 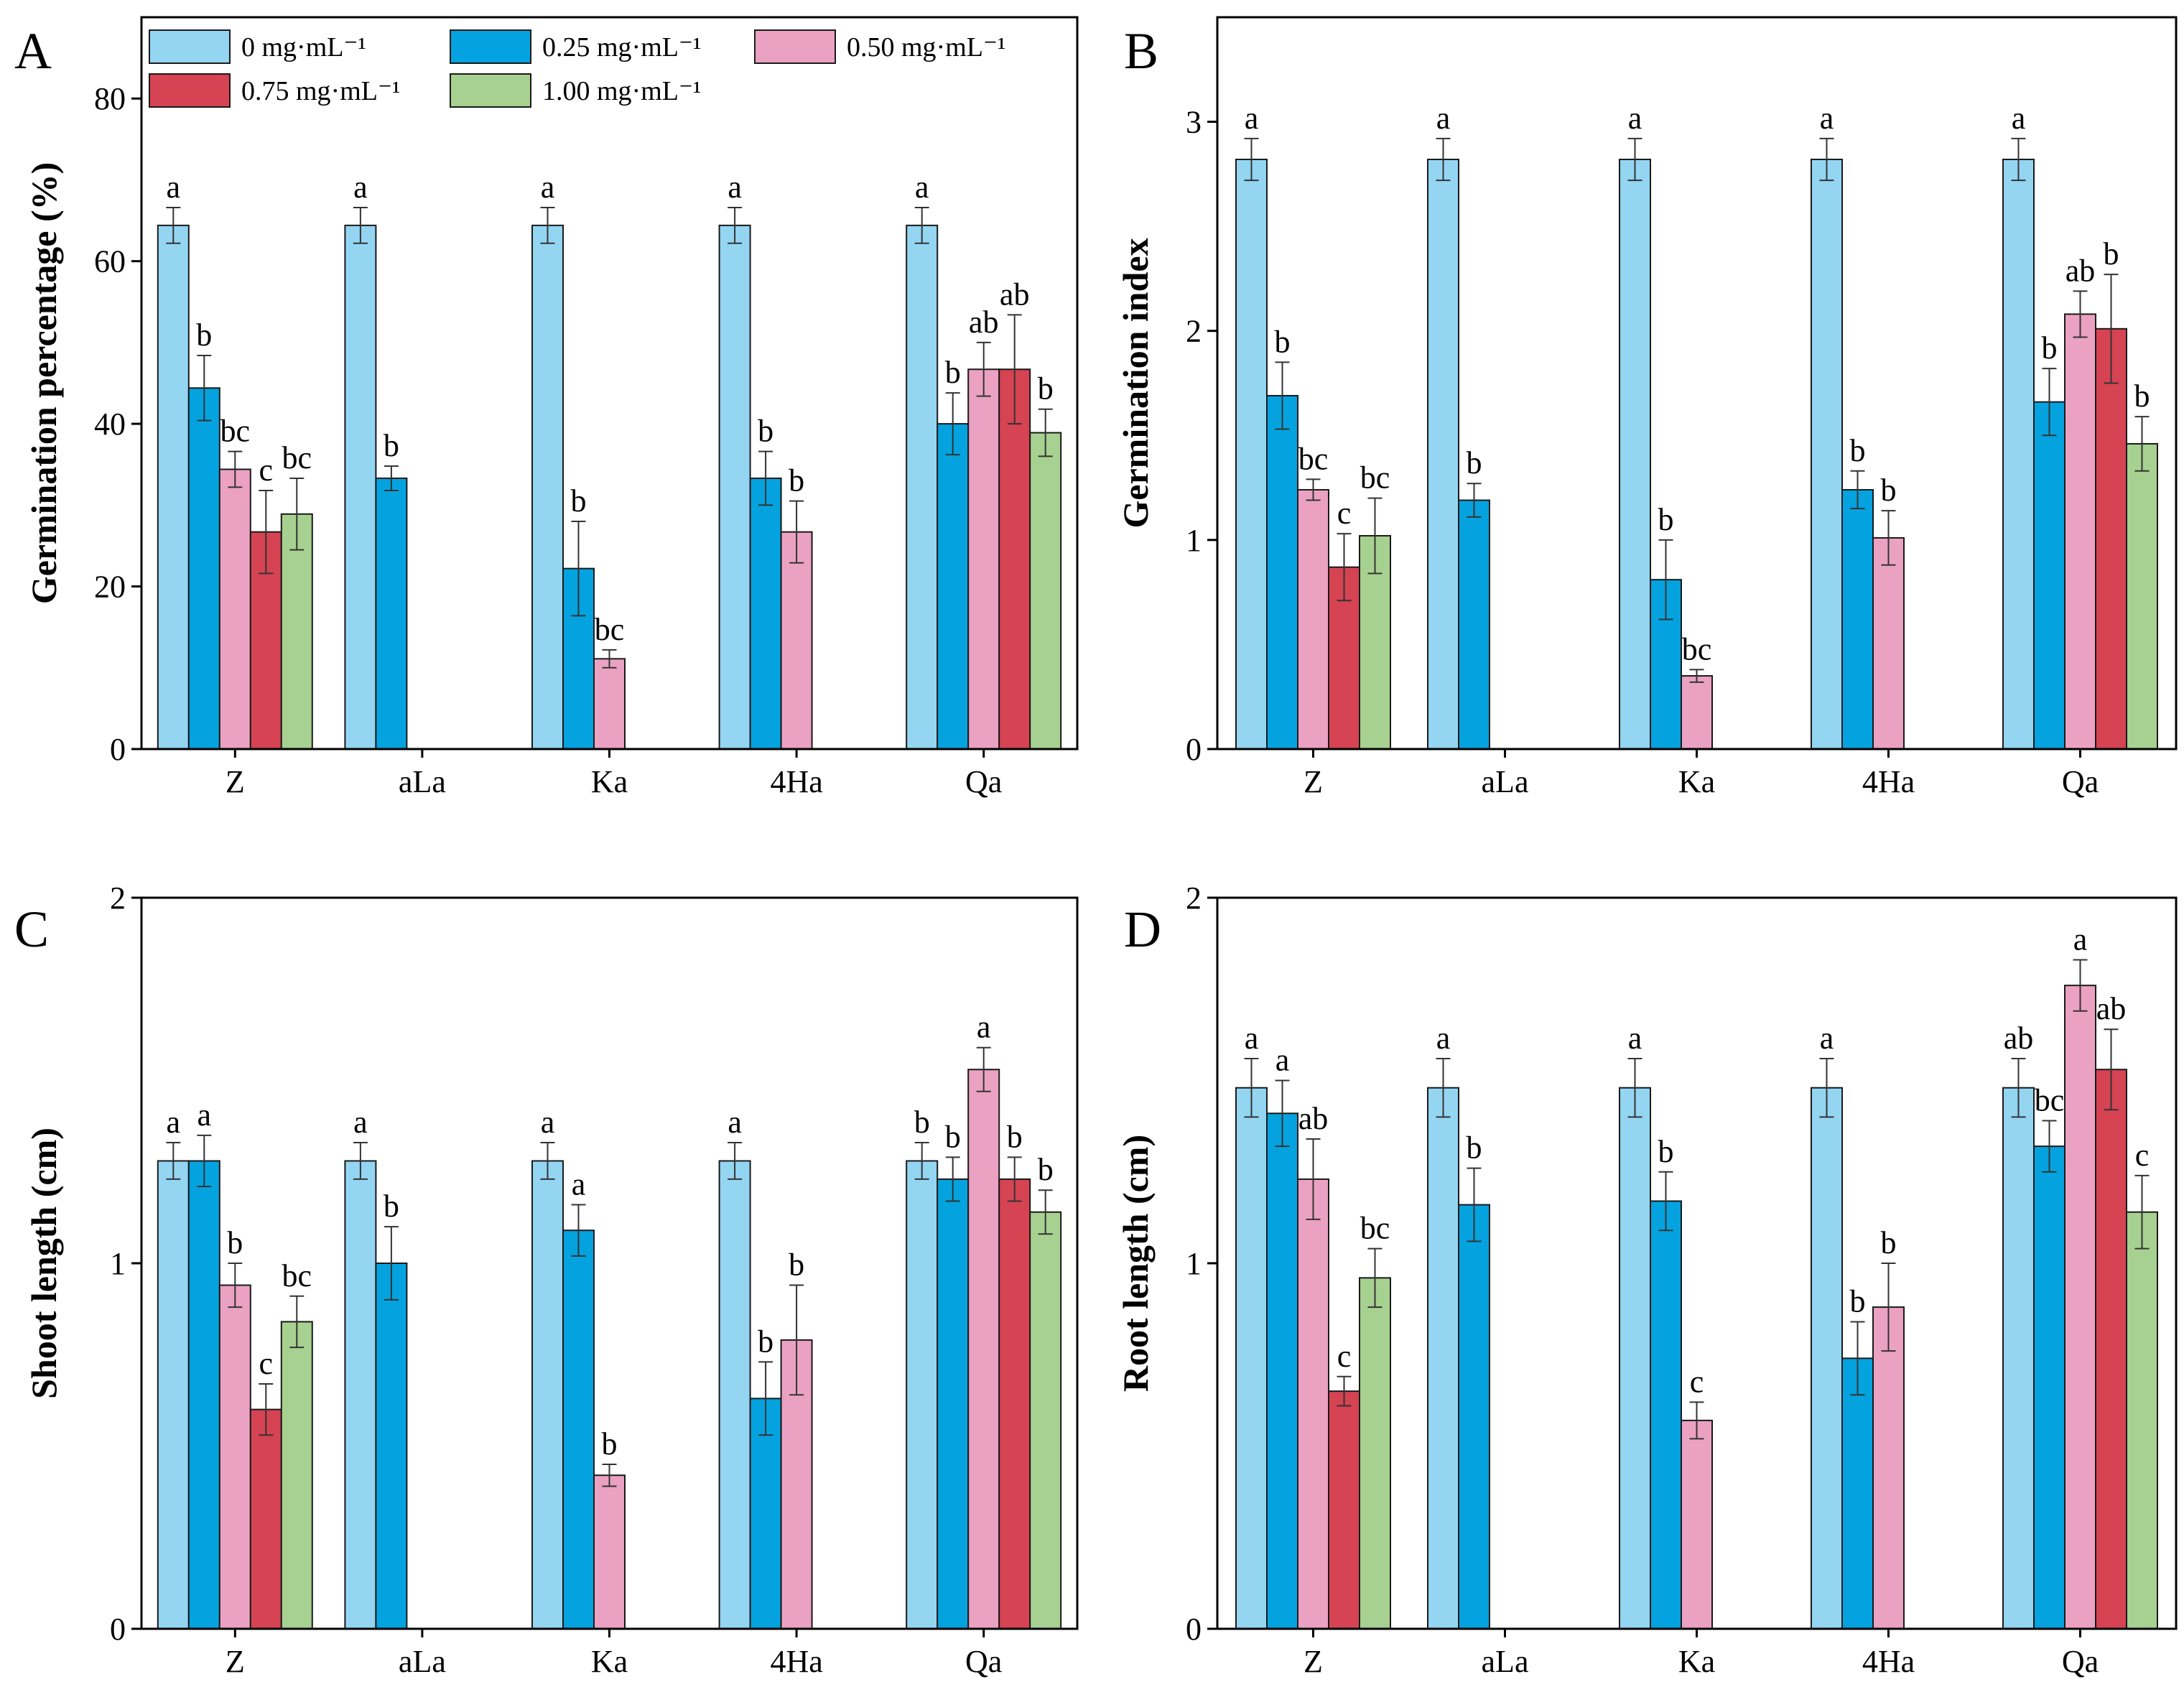 I want to click on bar-b-qa-s2, so click(x=2080, y=531).